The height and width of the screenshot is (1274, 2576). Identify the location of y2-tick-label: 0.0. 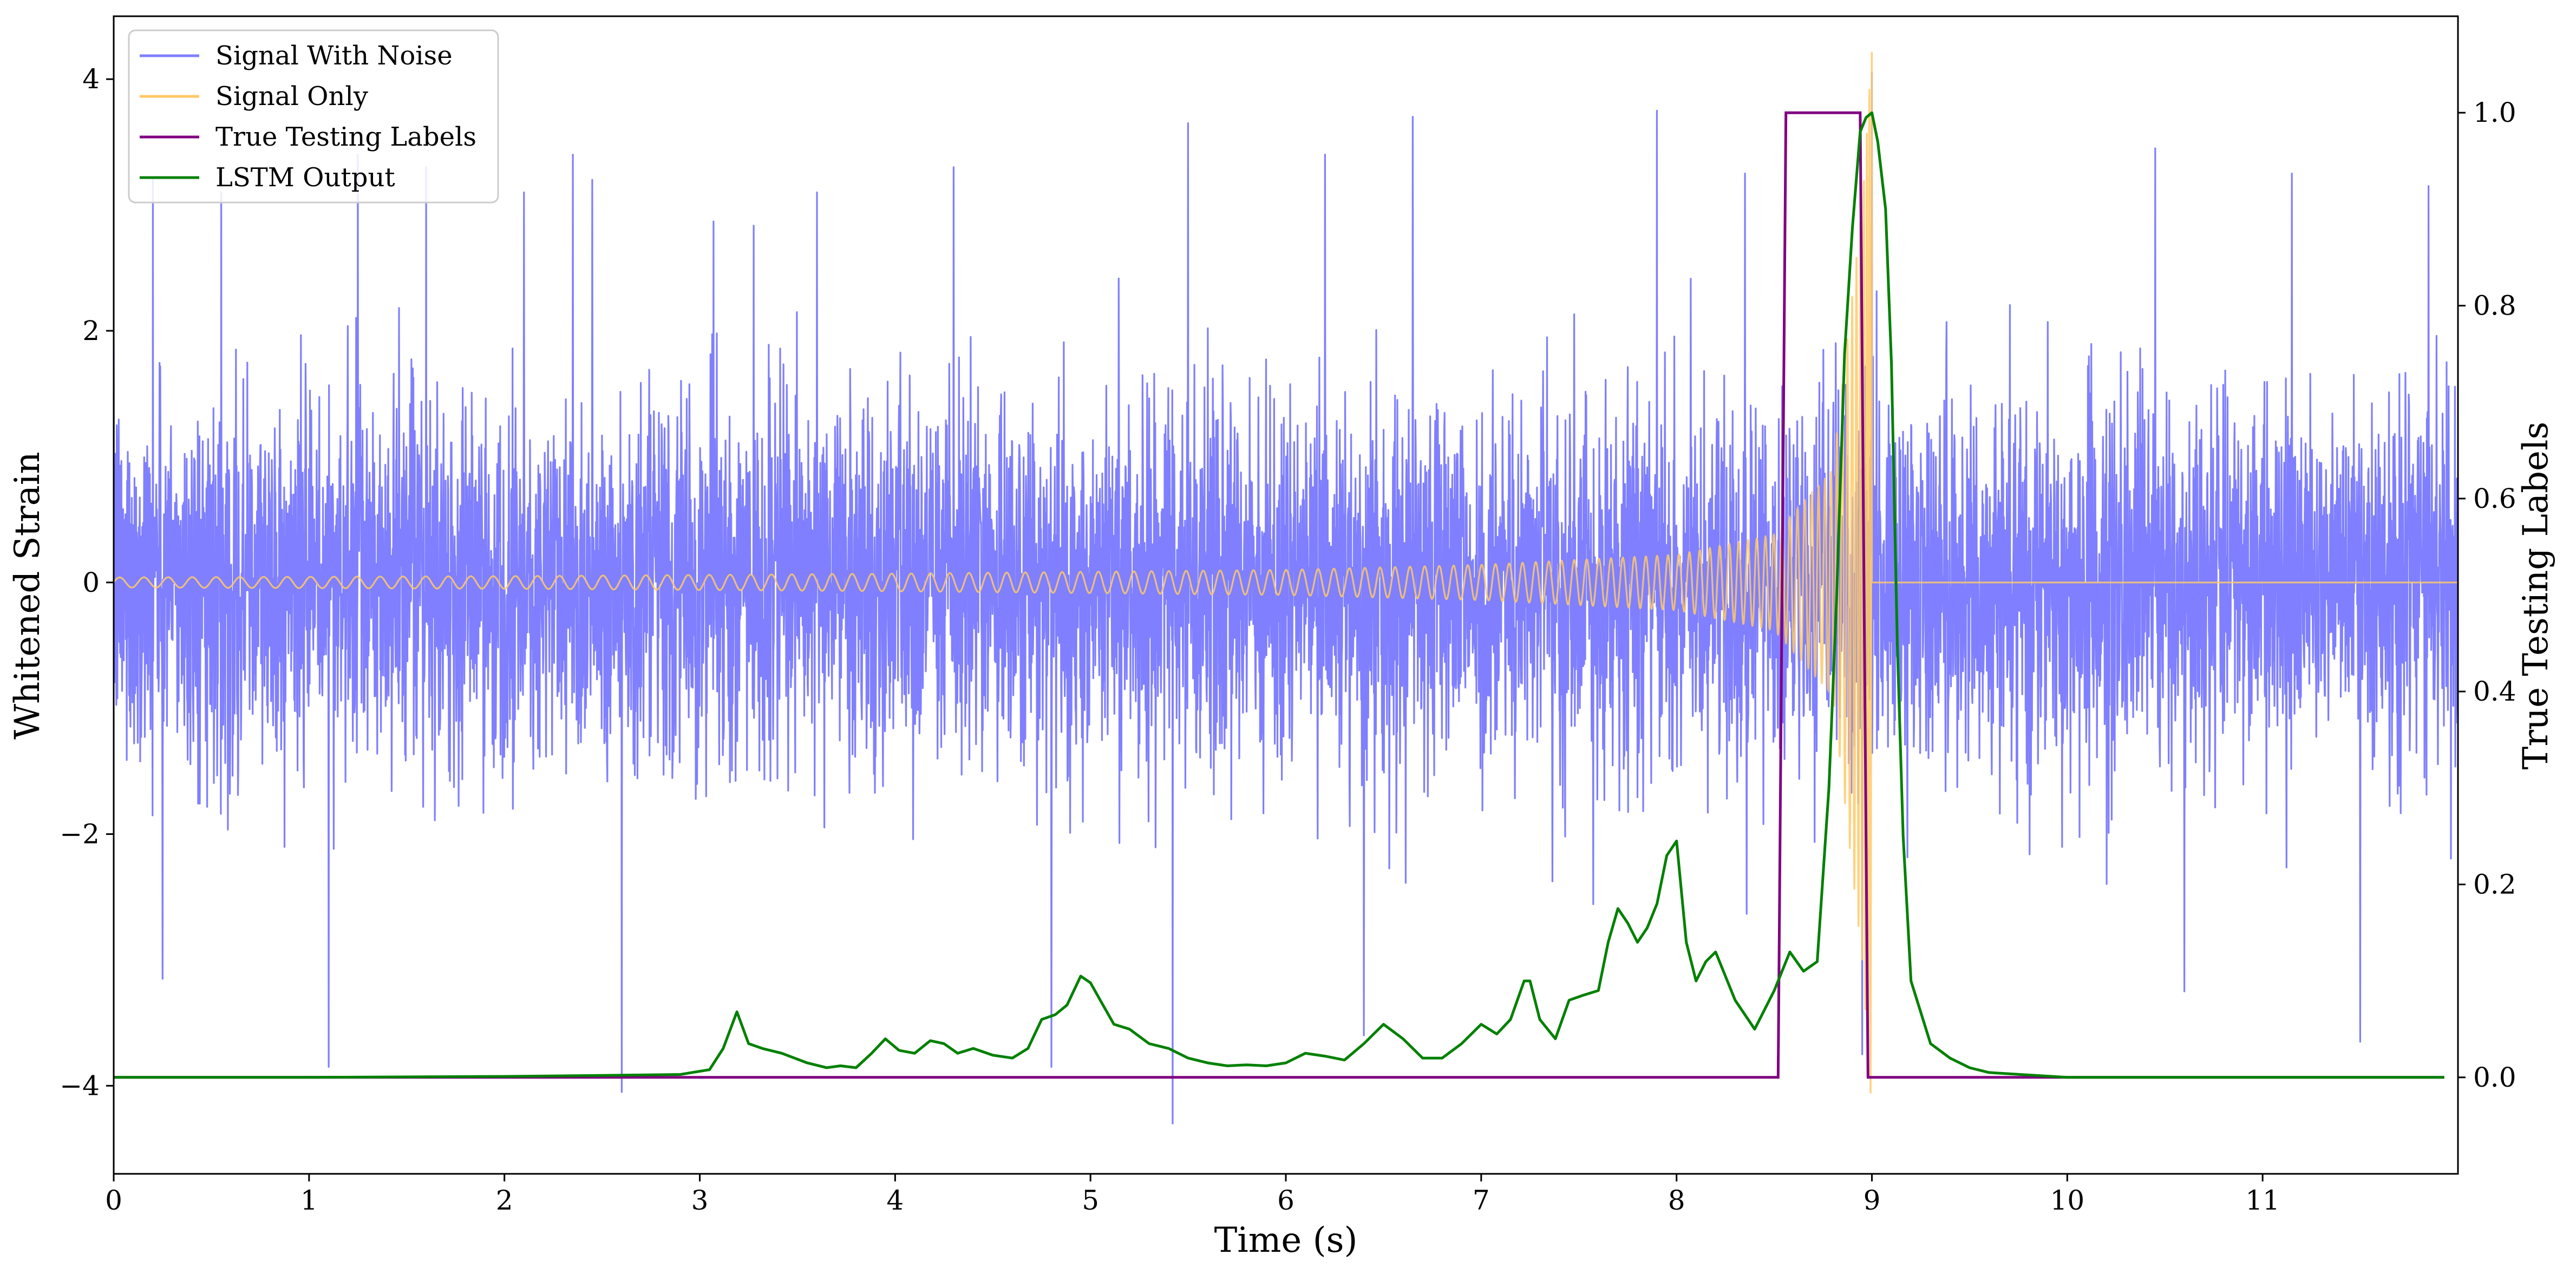
(2495, 1077).